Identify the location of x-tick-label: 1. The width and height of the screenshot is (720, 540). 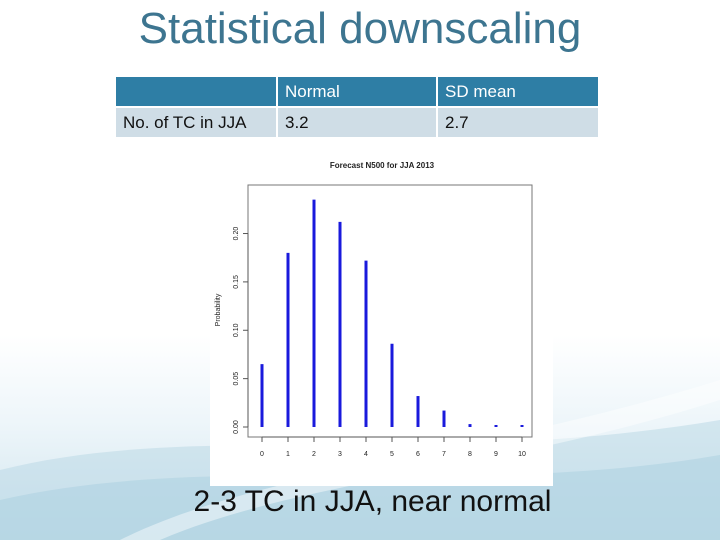
(288, 454).